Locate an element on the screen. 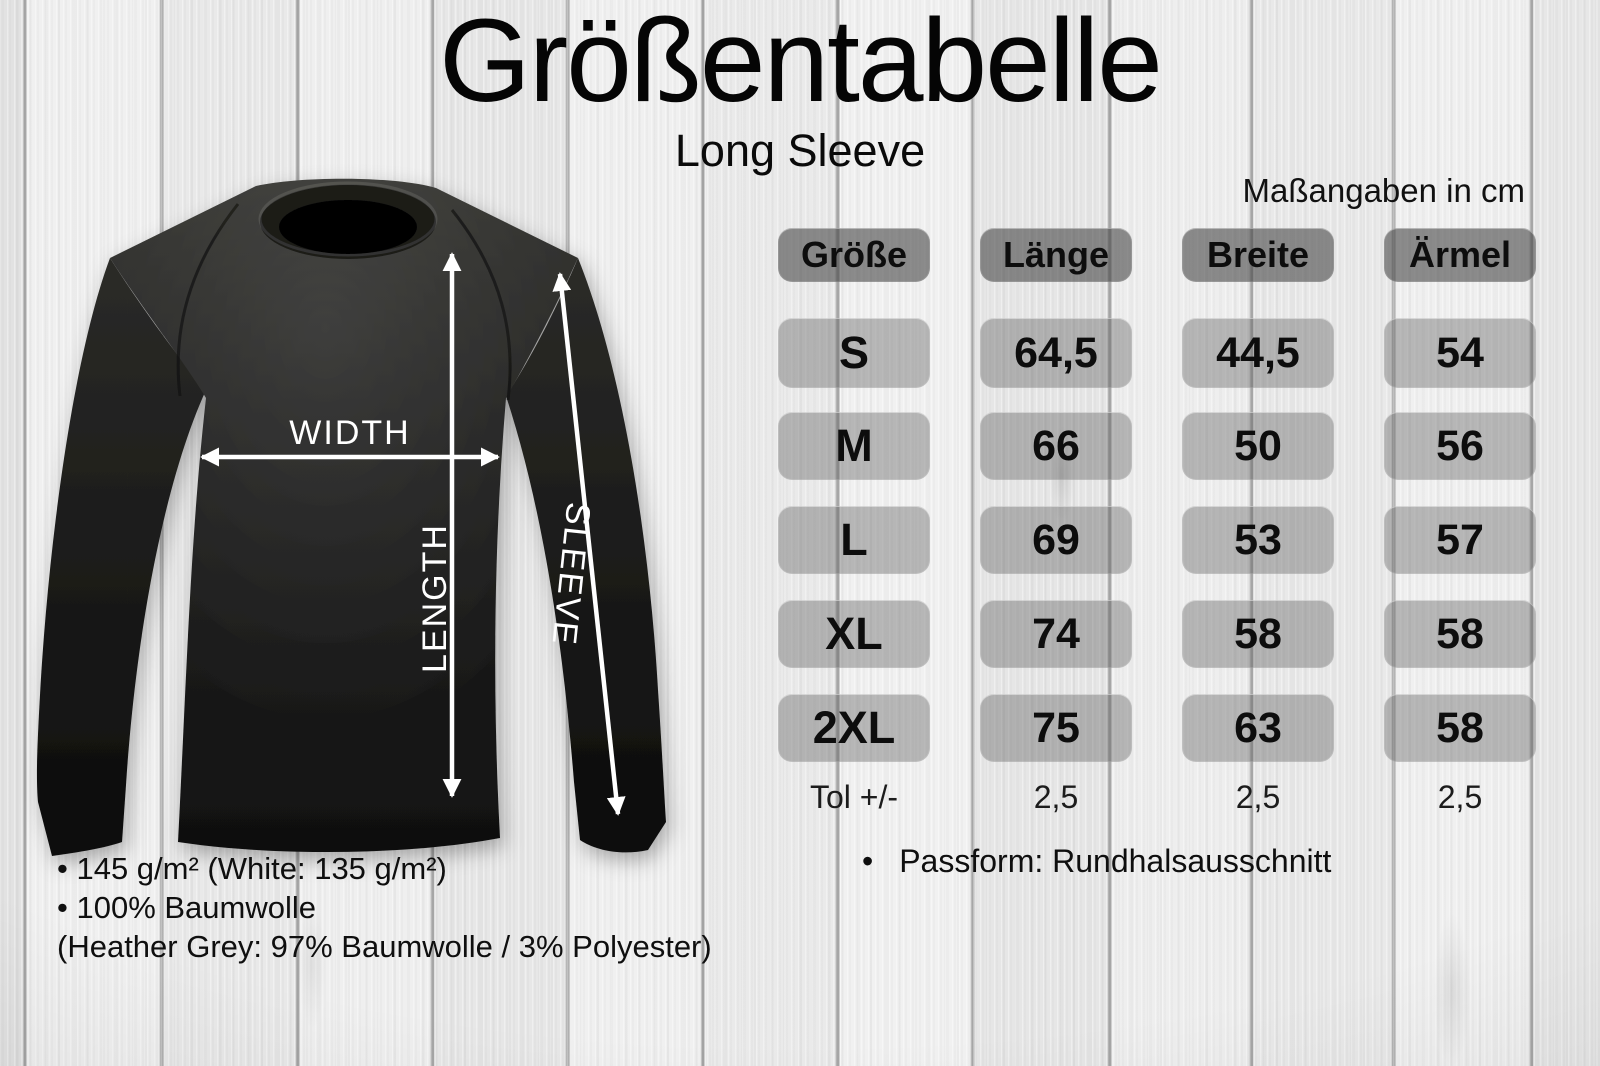 This screenshot has height=1066, width=1600. width-label: WIDTH is located at coordinates (349, 433).